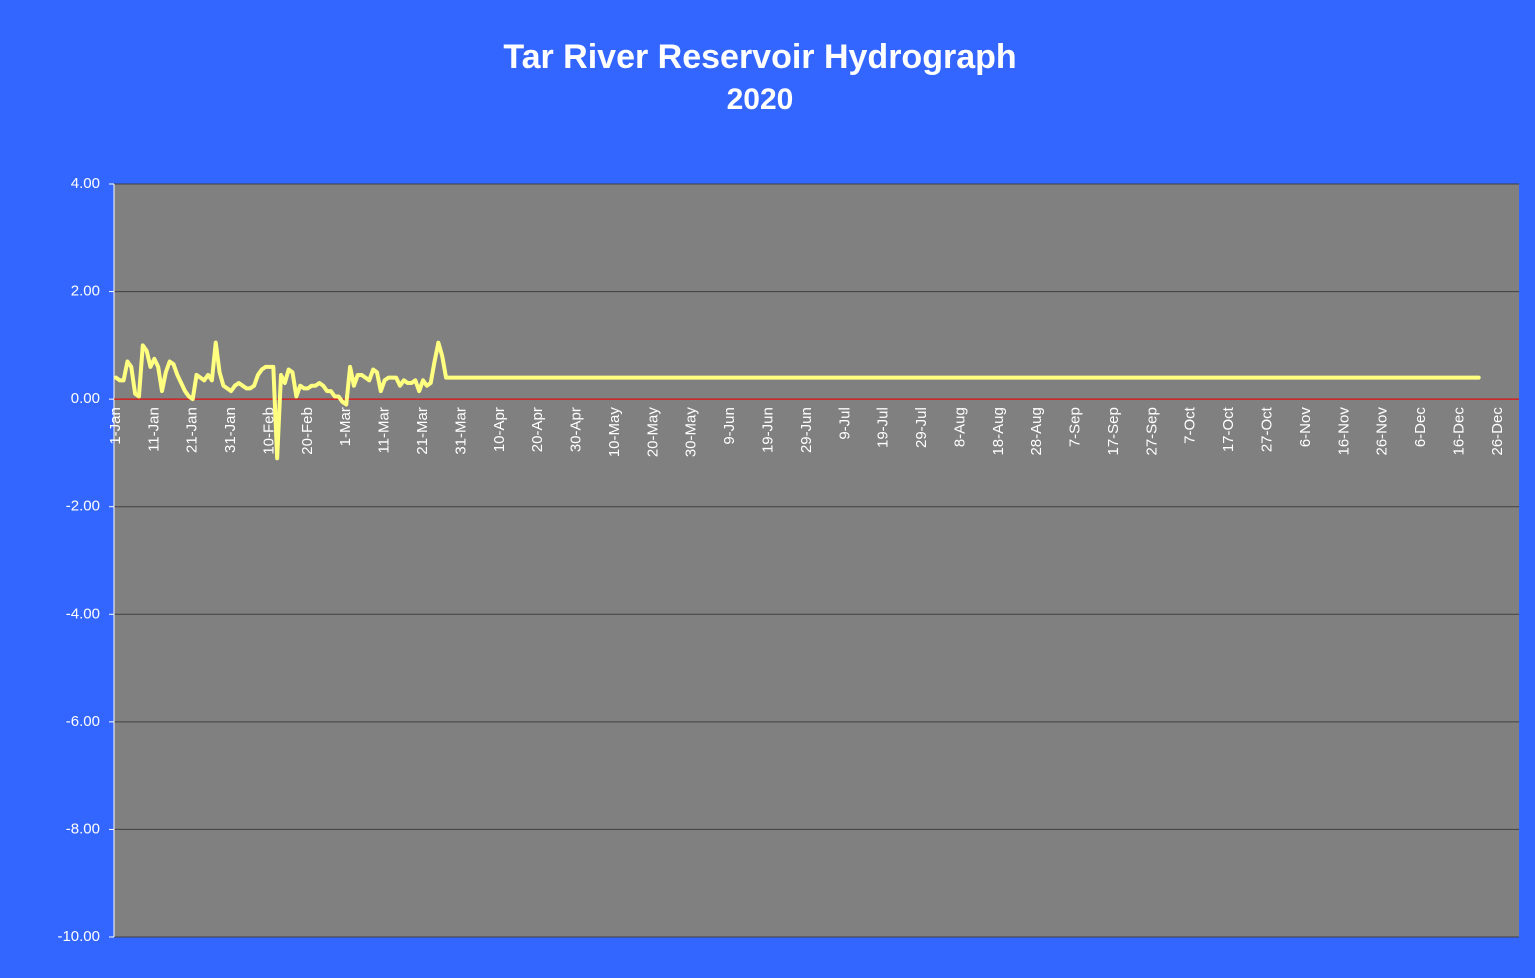  Describe the element at coordinates (797, 400) in the screenshot. I see `data-line` at that location.